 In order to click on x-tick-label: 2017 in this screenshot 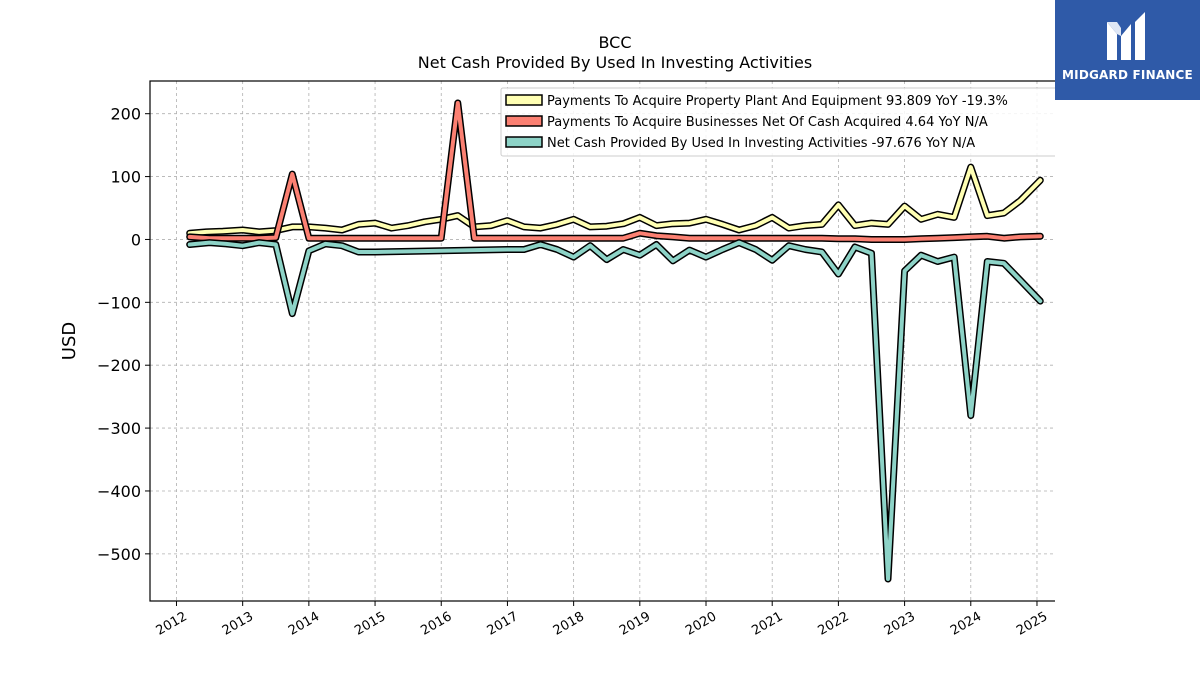, I will do `click(503, 624)`.